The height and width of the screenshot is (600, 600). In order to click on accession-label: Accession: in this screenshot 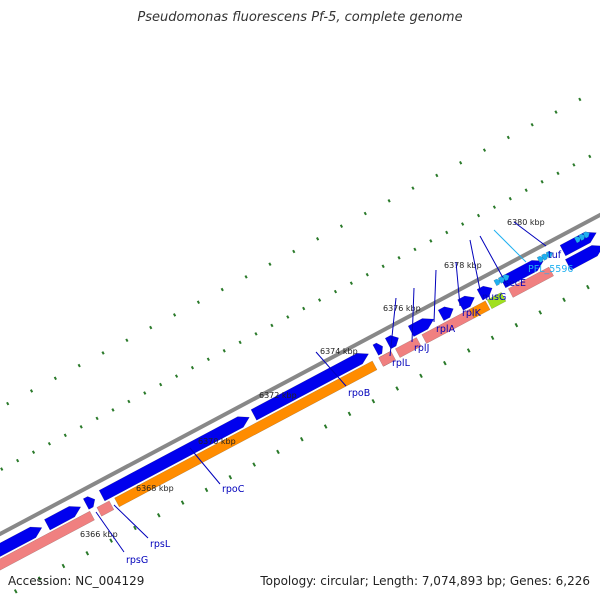, I will do `click(40, 581)`.